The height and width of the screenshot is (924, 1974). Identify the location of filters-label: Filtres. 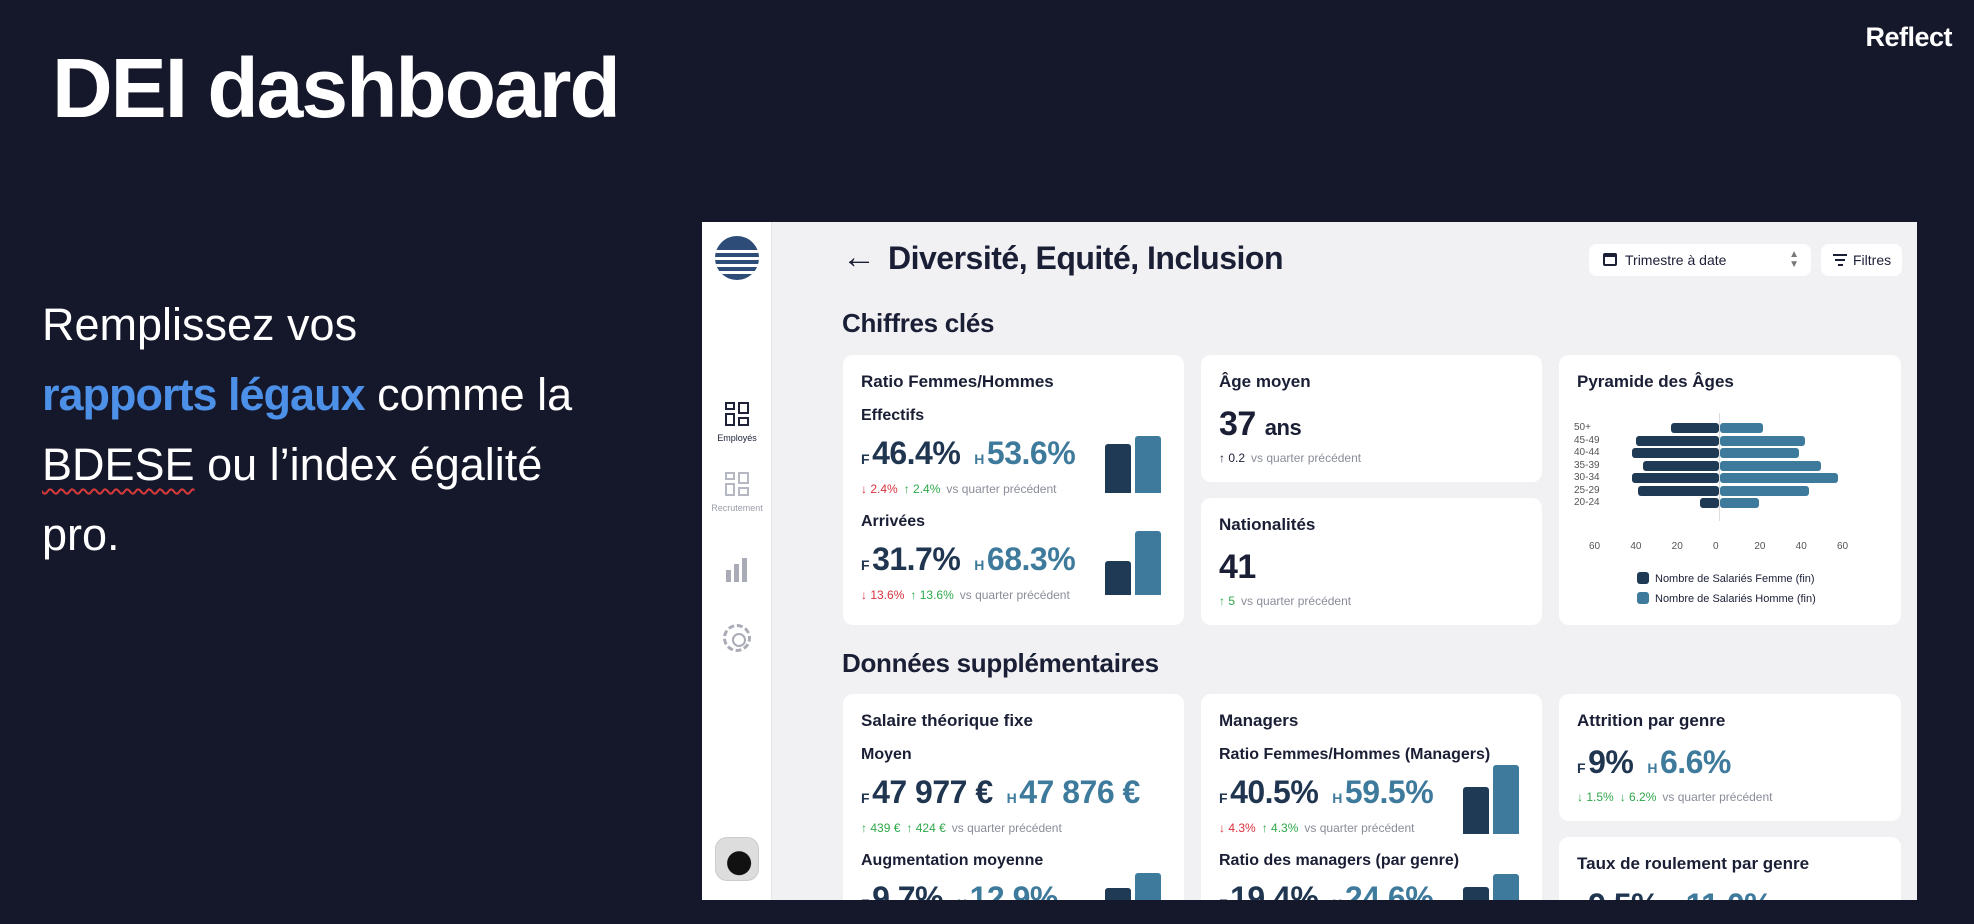
(1872, 260).